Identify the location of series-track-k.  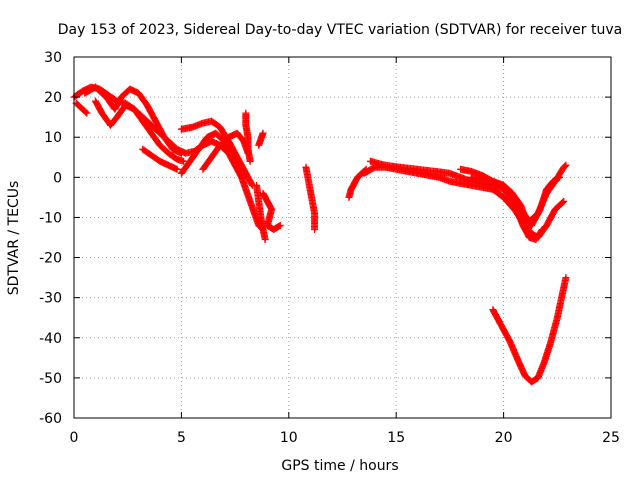
(261, 139).